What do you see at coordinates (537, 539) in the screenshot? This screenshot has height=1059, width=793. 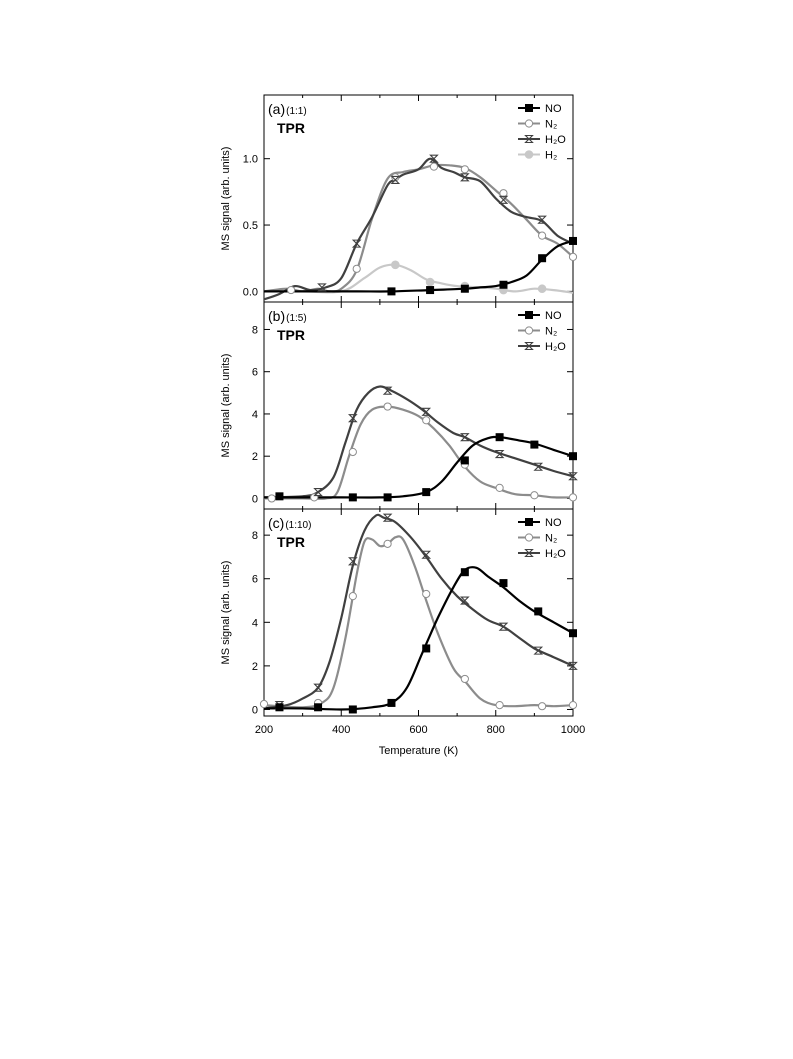 I see `legend-item-n2: N₂` at bounding box center [537, 539].